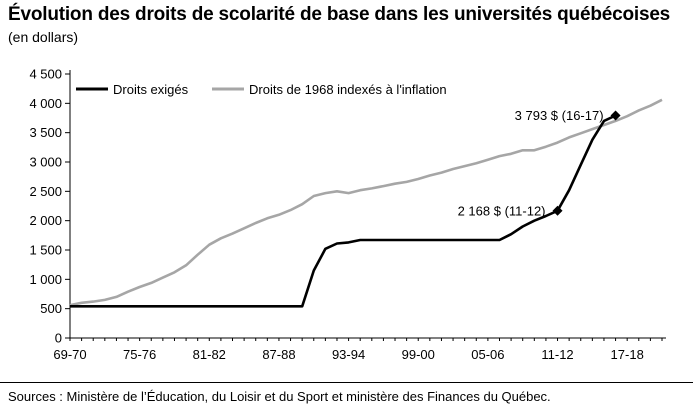 This screenshot has width=693, height=412. I want to click on legend-label: Droits de 1968 indexés à l'inflation, so click(348, 89).